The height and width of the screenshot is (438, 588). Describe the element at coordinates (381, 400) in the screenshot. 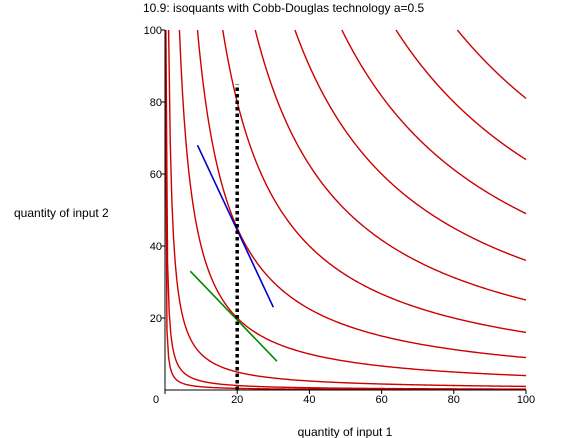

I see `x-tick-label: 60` at that location.